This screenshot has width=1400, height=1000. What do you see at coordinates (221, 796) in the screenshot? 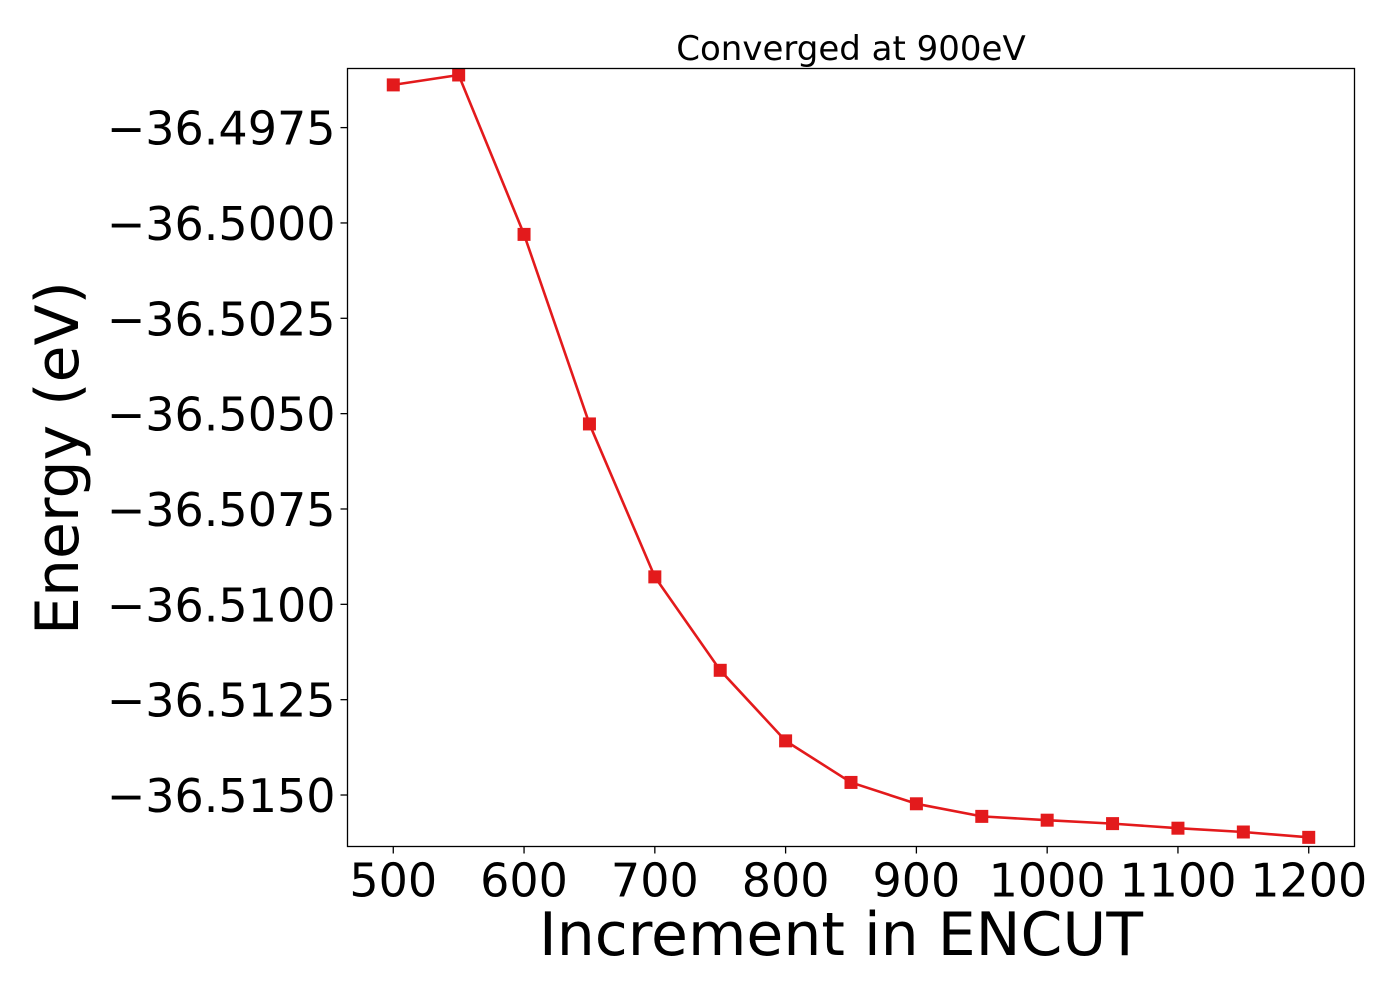
I see `y-tick-label: −36.5150` at bounding box center [221, 796].